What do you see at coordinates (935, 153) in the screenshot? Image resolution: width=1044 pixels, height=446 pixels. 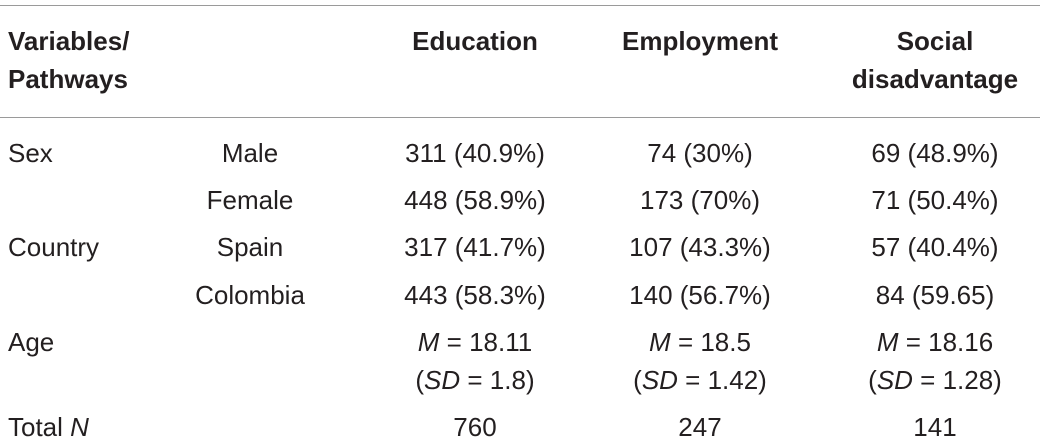 I see `cell-male-social: 69 (48.9%)` at bounding box center [935, 153].